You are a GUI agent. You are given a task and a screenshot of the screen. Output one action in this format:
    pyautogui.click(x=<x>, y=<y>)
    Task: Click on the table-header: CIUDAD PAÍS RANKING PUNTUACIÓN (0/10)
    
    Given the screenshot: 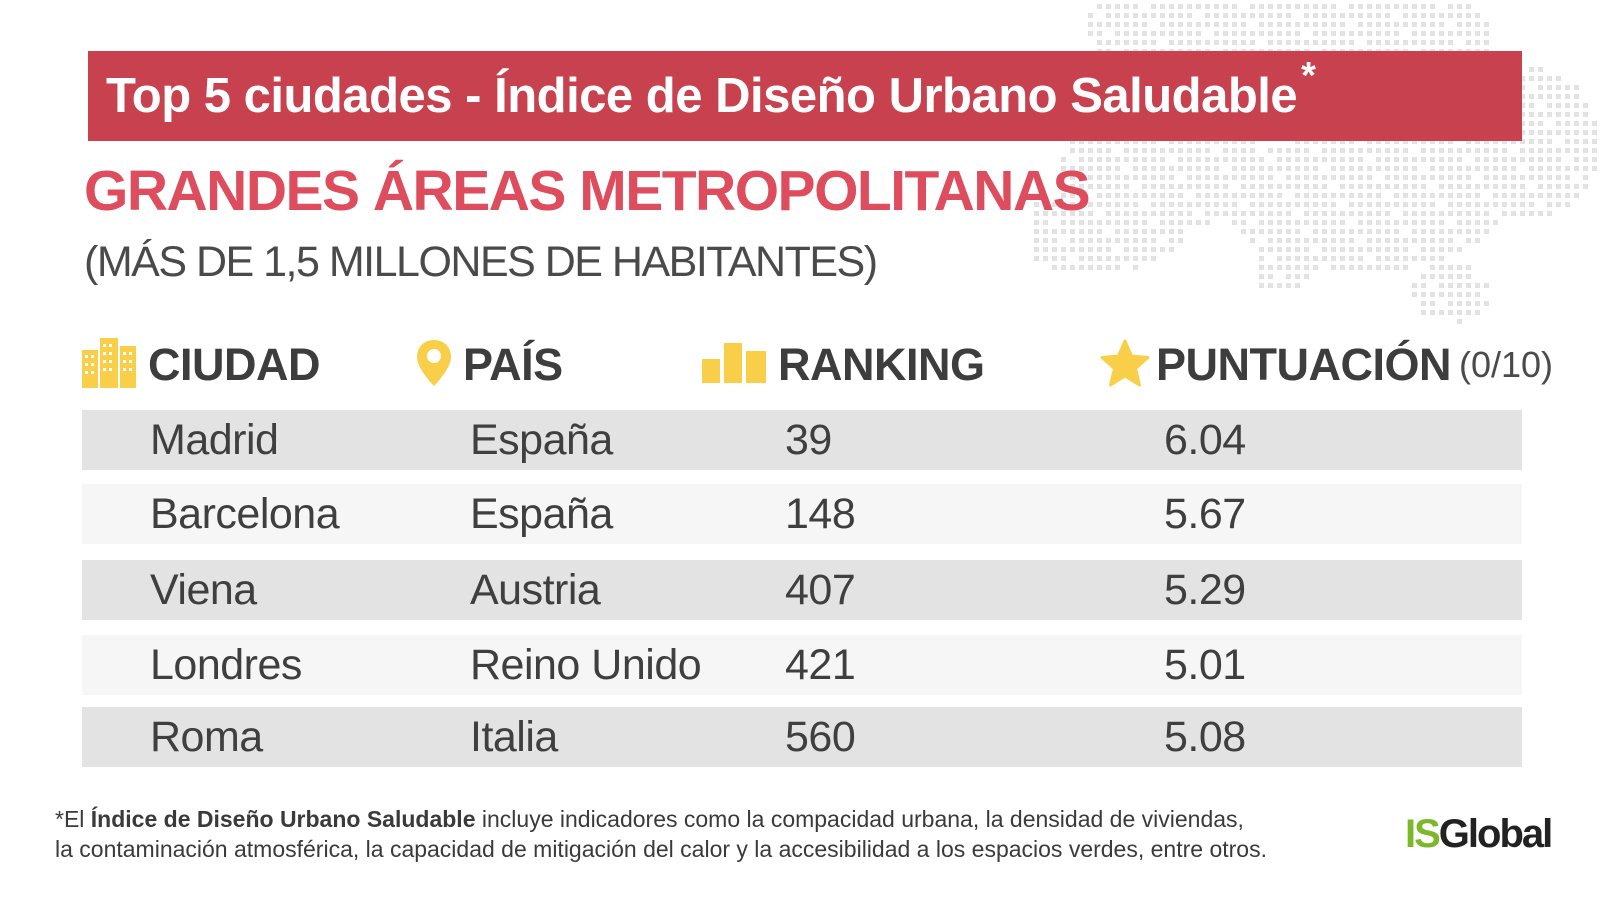 What is the action you would take?
    pyautogui.click(x=800, y=365)
    